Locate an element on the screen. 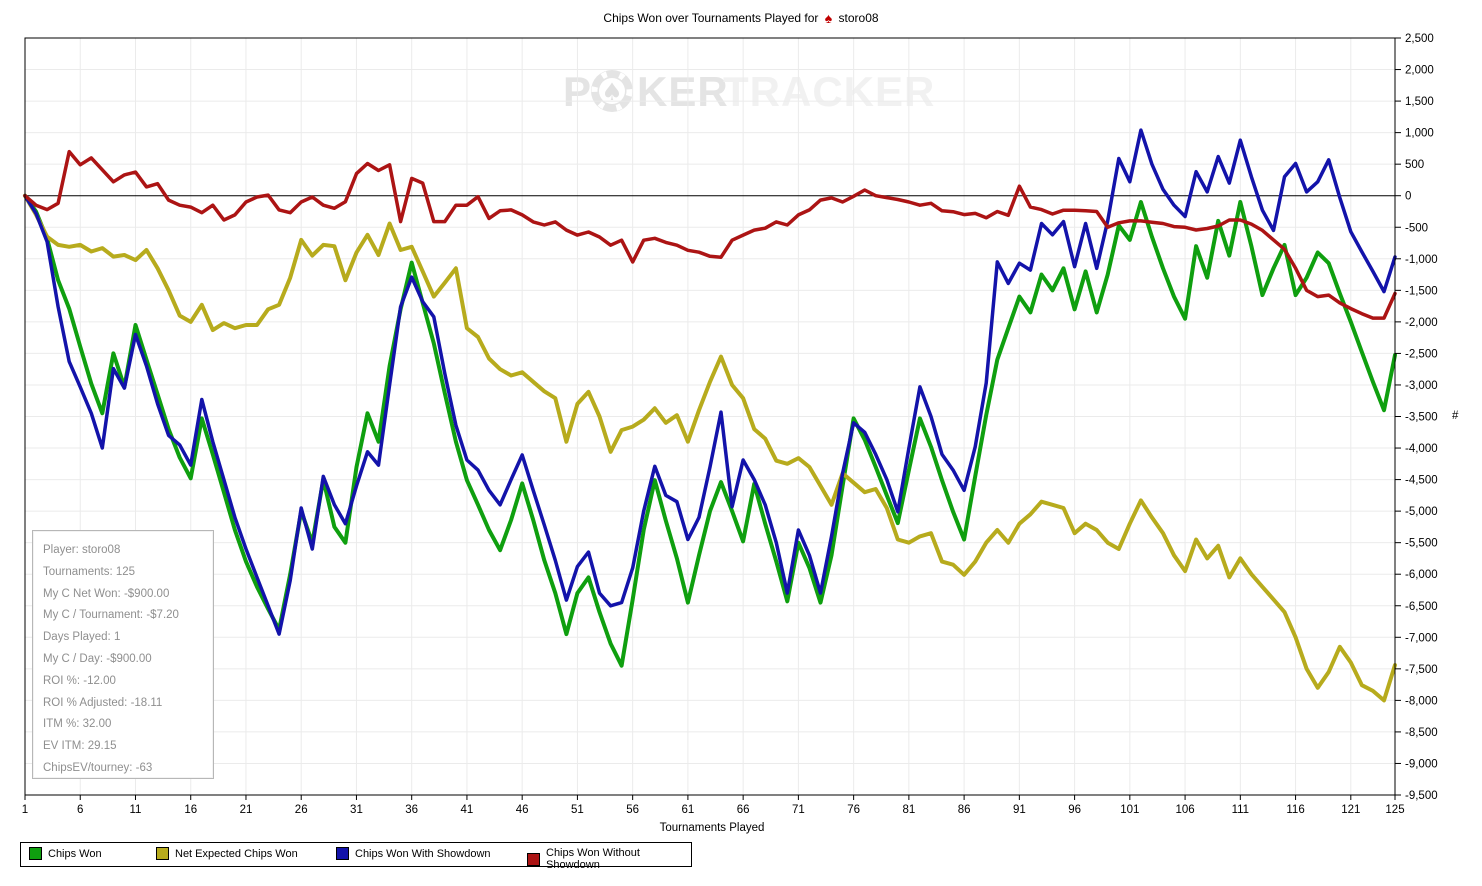  svg-text: -7,500 is located at coordinates (1421, 670).